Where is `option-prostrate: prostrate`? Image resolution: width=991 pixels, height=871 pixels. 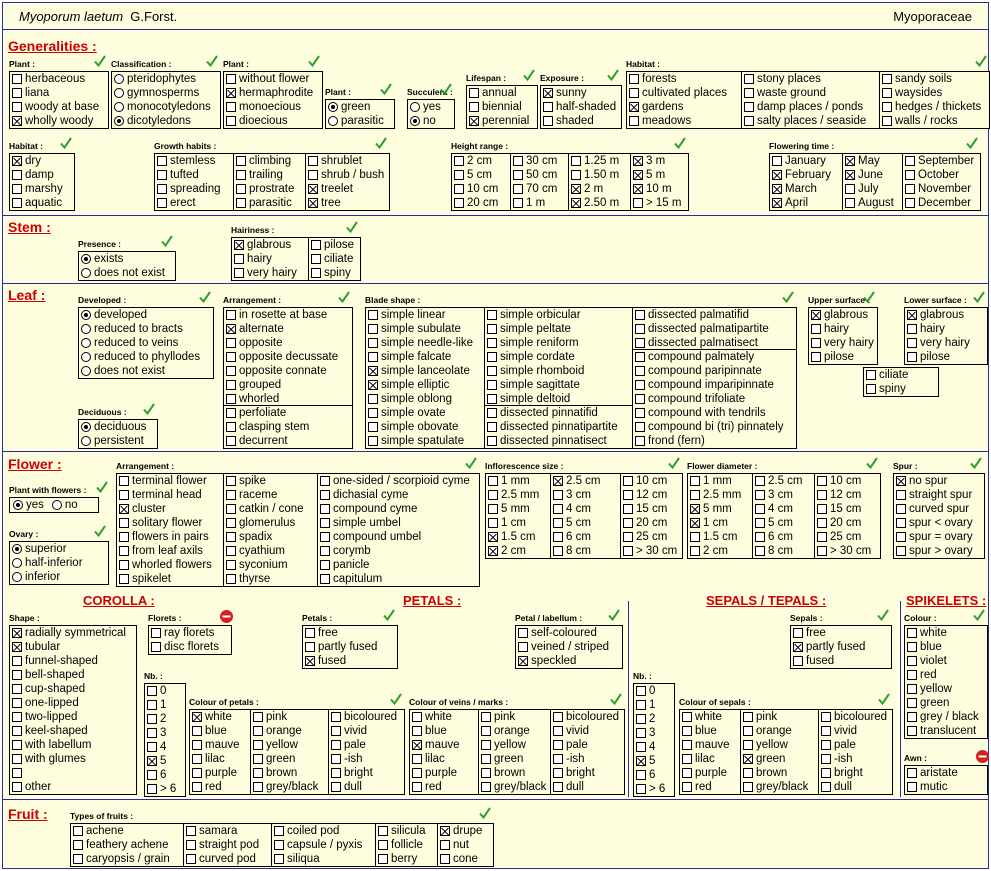
option-prostrate: prostrate is located at coordinates (269, 189).